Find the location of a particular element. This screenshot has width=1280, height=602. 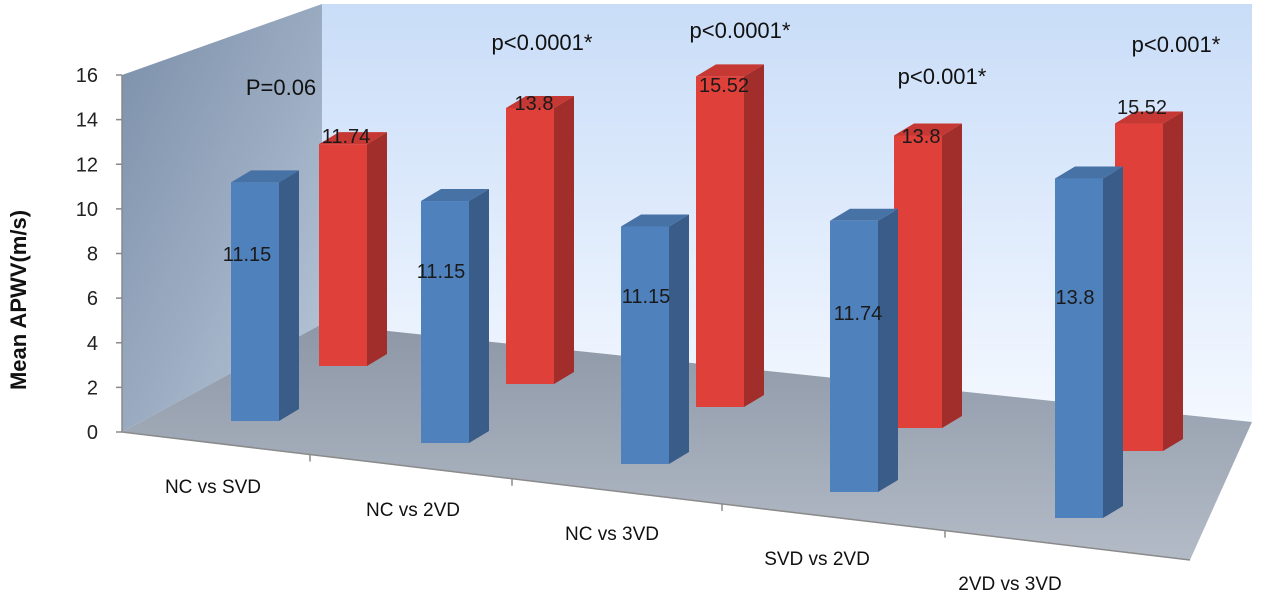

x-category-label: NC vs SVD is located at coordinates (213, 487).